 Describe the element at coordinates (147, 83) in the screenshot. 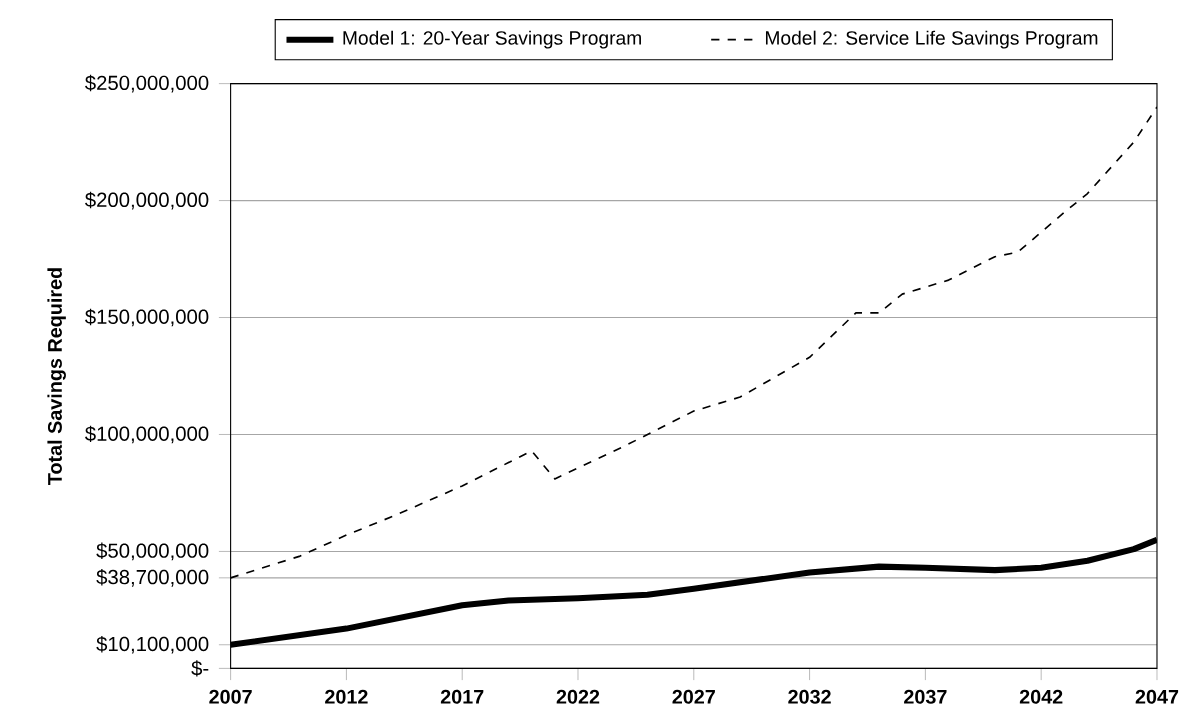

I see `y-tick-label: $250,000,000` at that location.